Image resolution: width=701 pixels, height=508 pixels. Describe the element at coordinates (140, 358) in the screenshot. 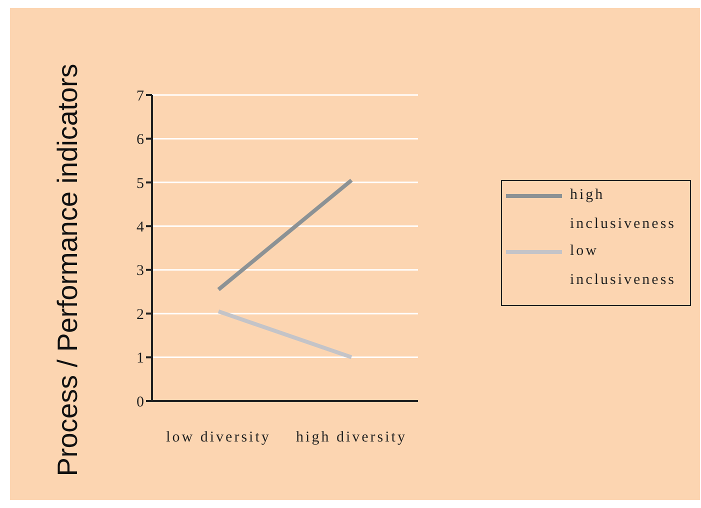

I see `y-tick-label: 1` at that location.